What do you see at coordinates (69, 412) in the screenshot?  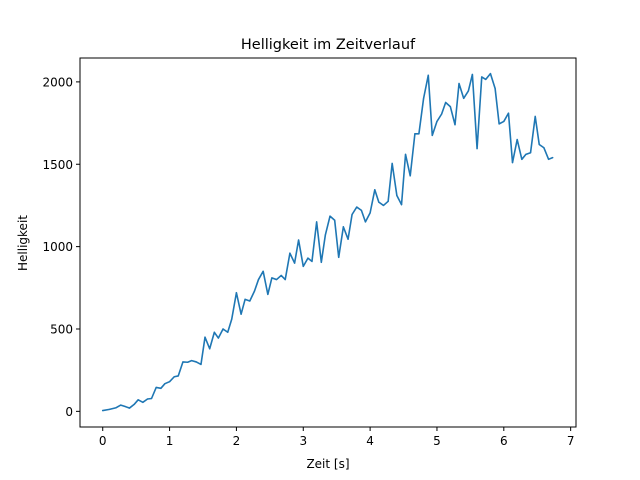 I see `y-tick-label: 0` at bounding box center [69, 412].